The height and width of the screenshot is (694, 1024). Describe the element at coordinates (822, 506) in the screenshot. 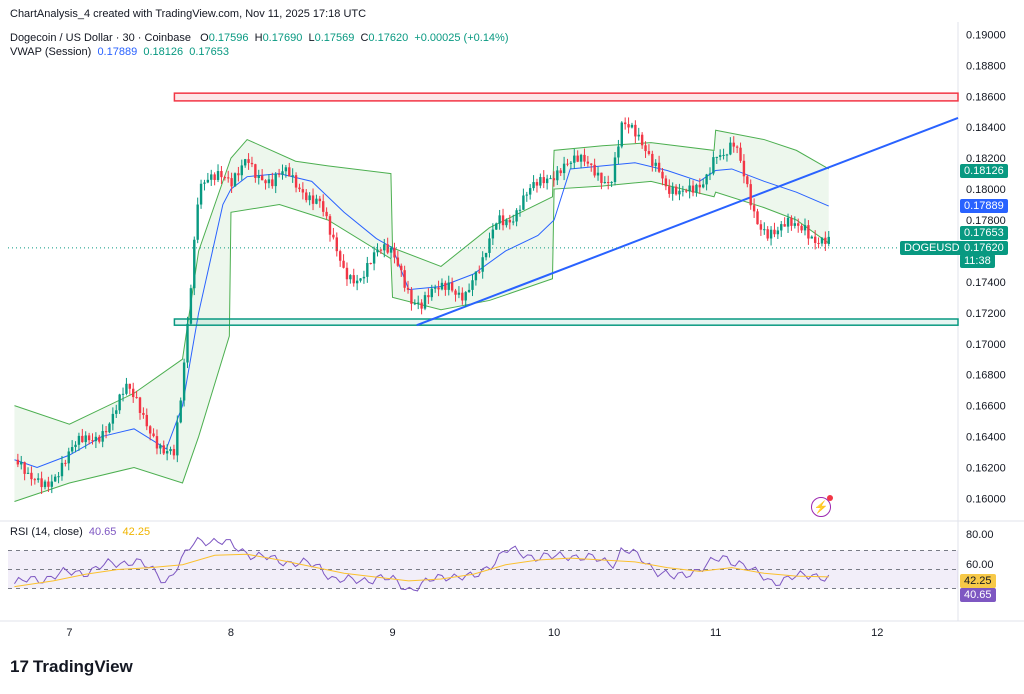

I see `alert-bolt-icon: ⚡` at that location.